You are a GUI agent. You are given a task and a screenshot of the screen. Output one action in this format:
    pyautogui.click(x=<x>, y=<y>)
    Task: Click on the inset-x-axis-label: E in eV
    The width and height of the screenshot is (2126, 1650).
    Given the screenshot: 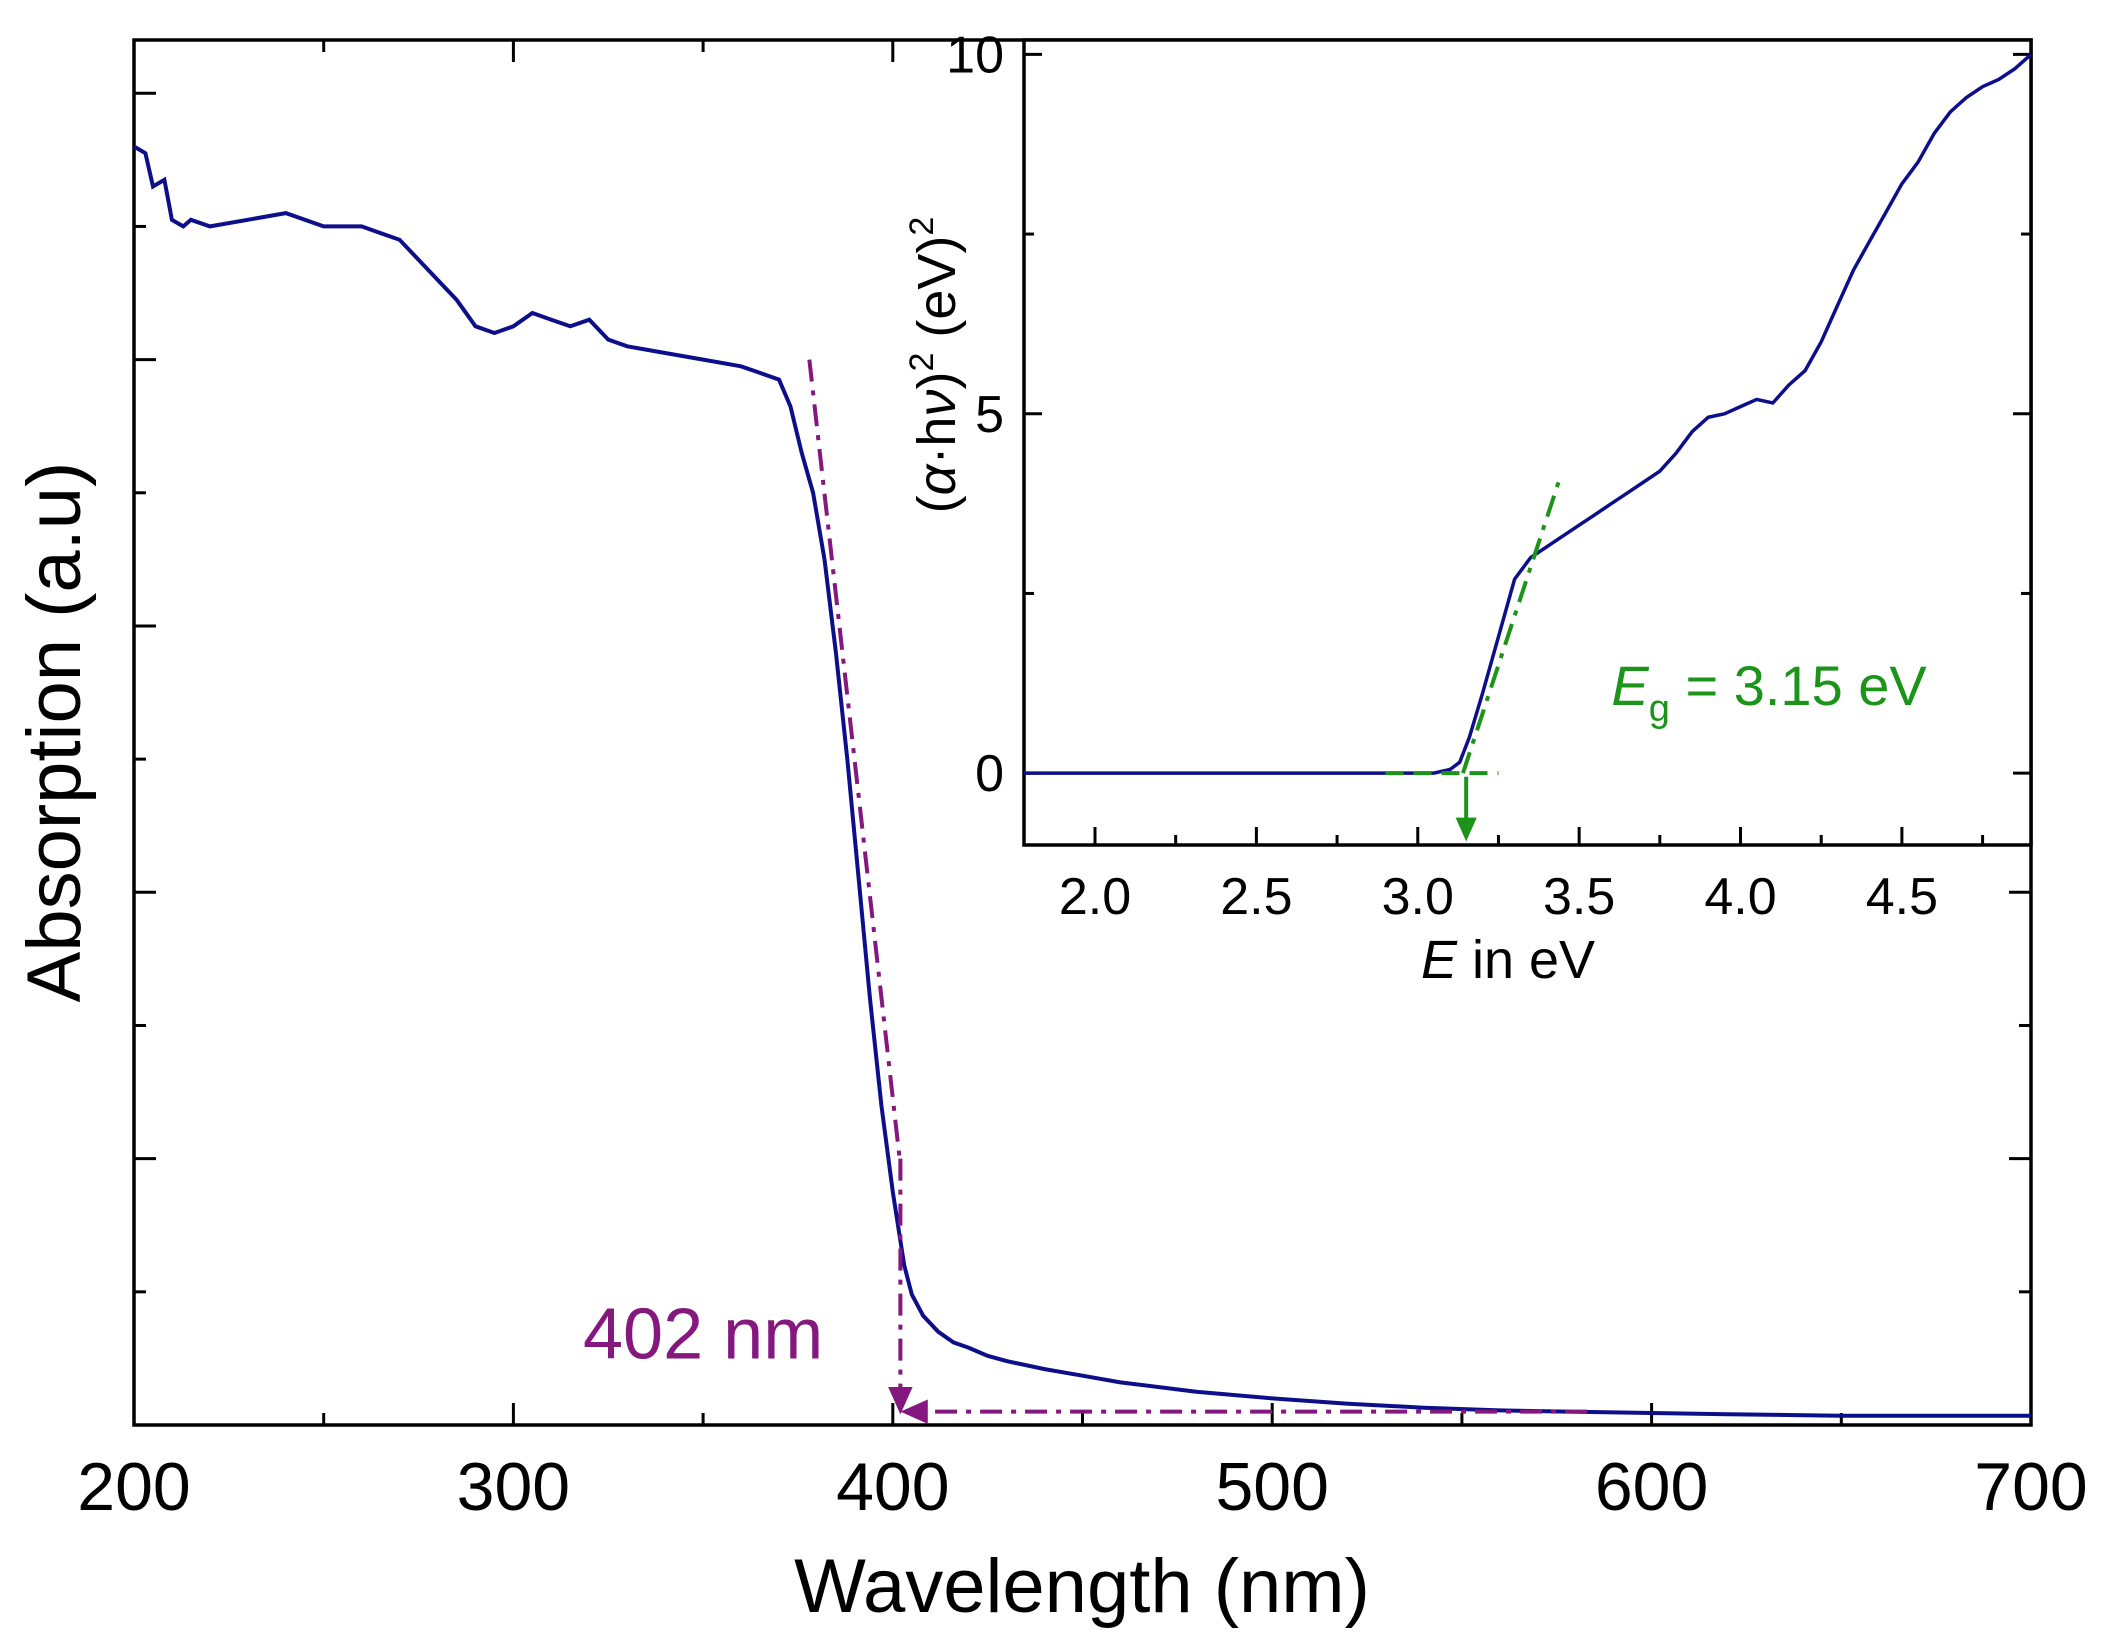 What is the action you would take?
    pyautogui.click(x=1508, y=960)
    